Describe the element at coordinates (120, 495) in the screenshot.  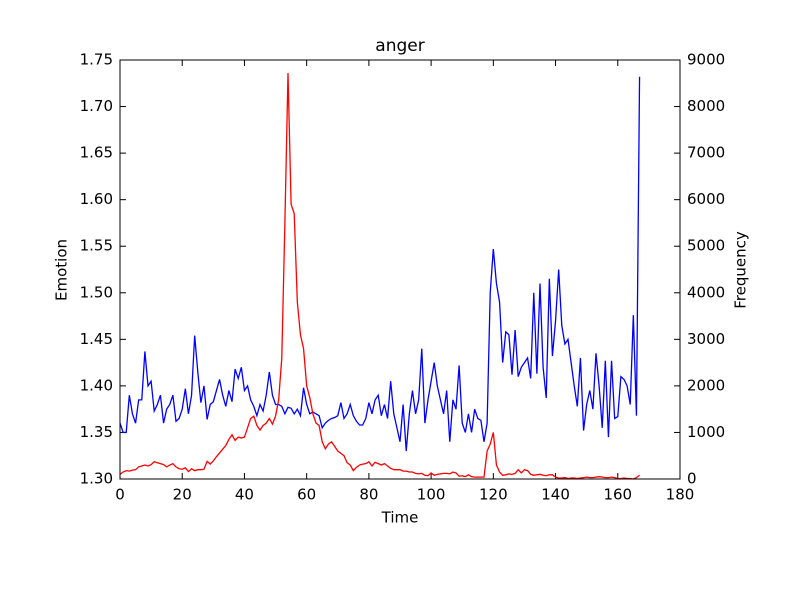
I see `x-tick-label: 0` at that location.